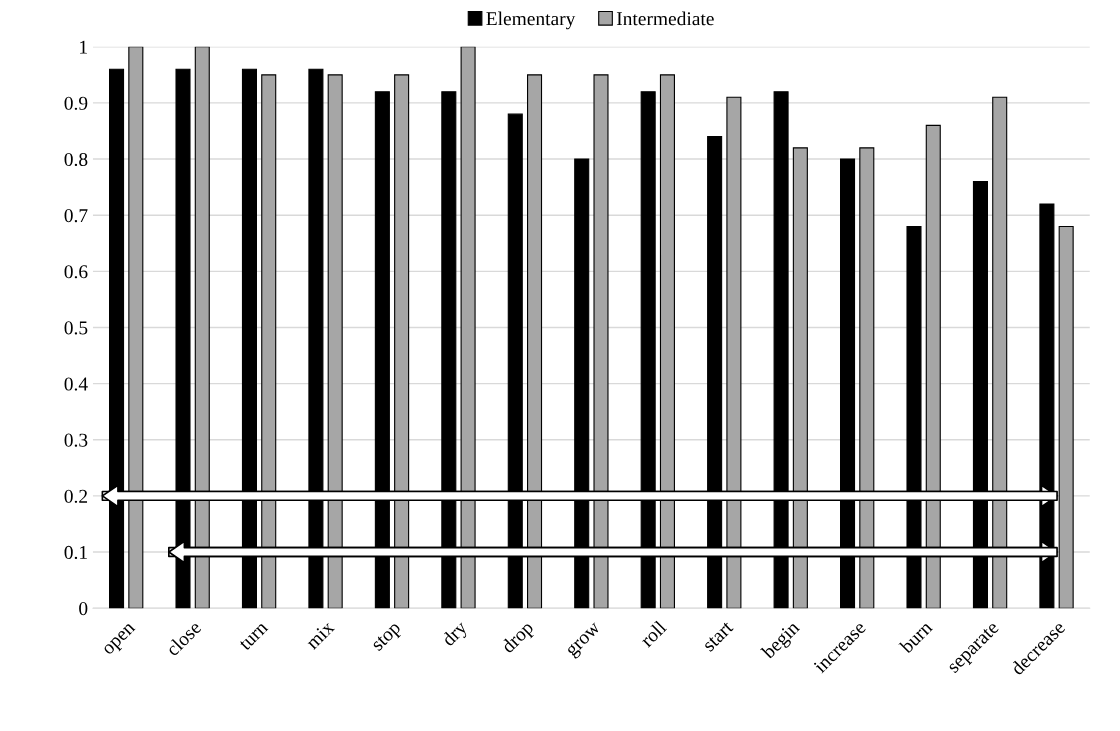 The height and width of the screenshot is (731, 1120). Describe the element at coordinates (76, 103) in the screenshot. I see `y-tick-label: 0.9` at that location.